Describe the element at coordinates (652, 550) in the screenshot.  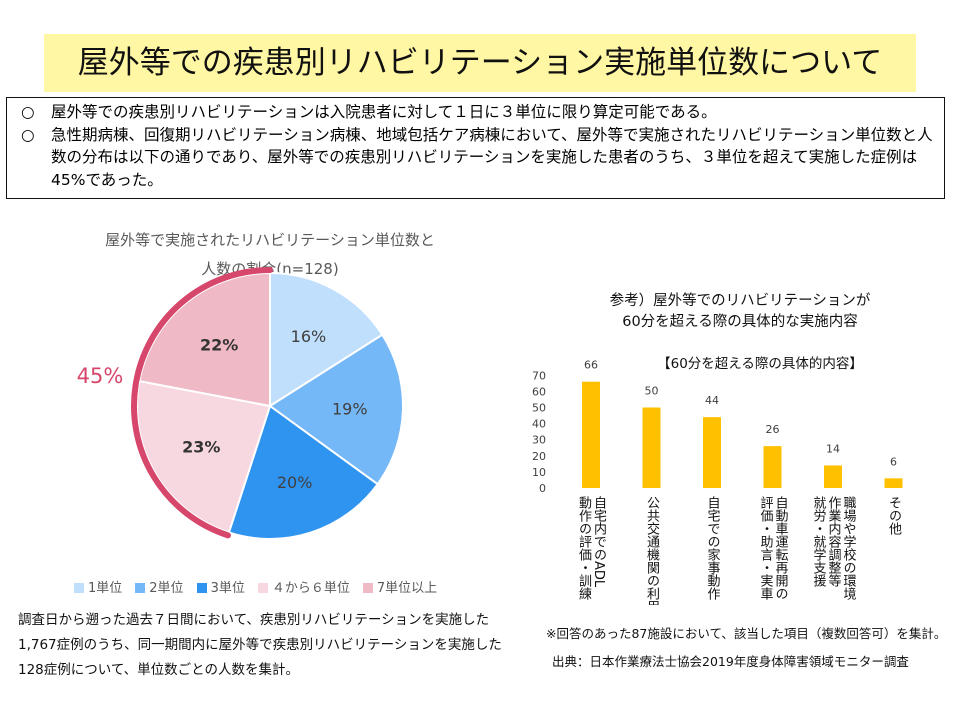
I see `x-category-label: 公共交通機関の利用` at that location.